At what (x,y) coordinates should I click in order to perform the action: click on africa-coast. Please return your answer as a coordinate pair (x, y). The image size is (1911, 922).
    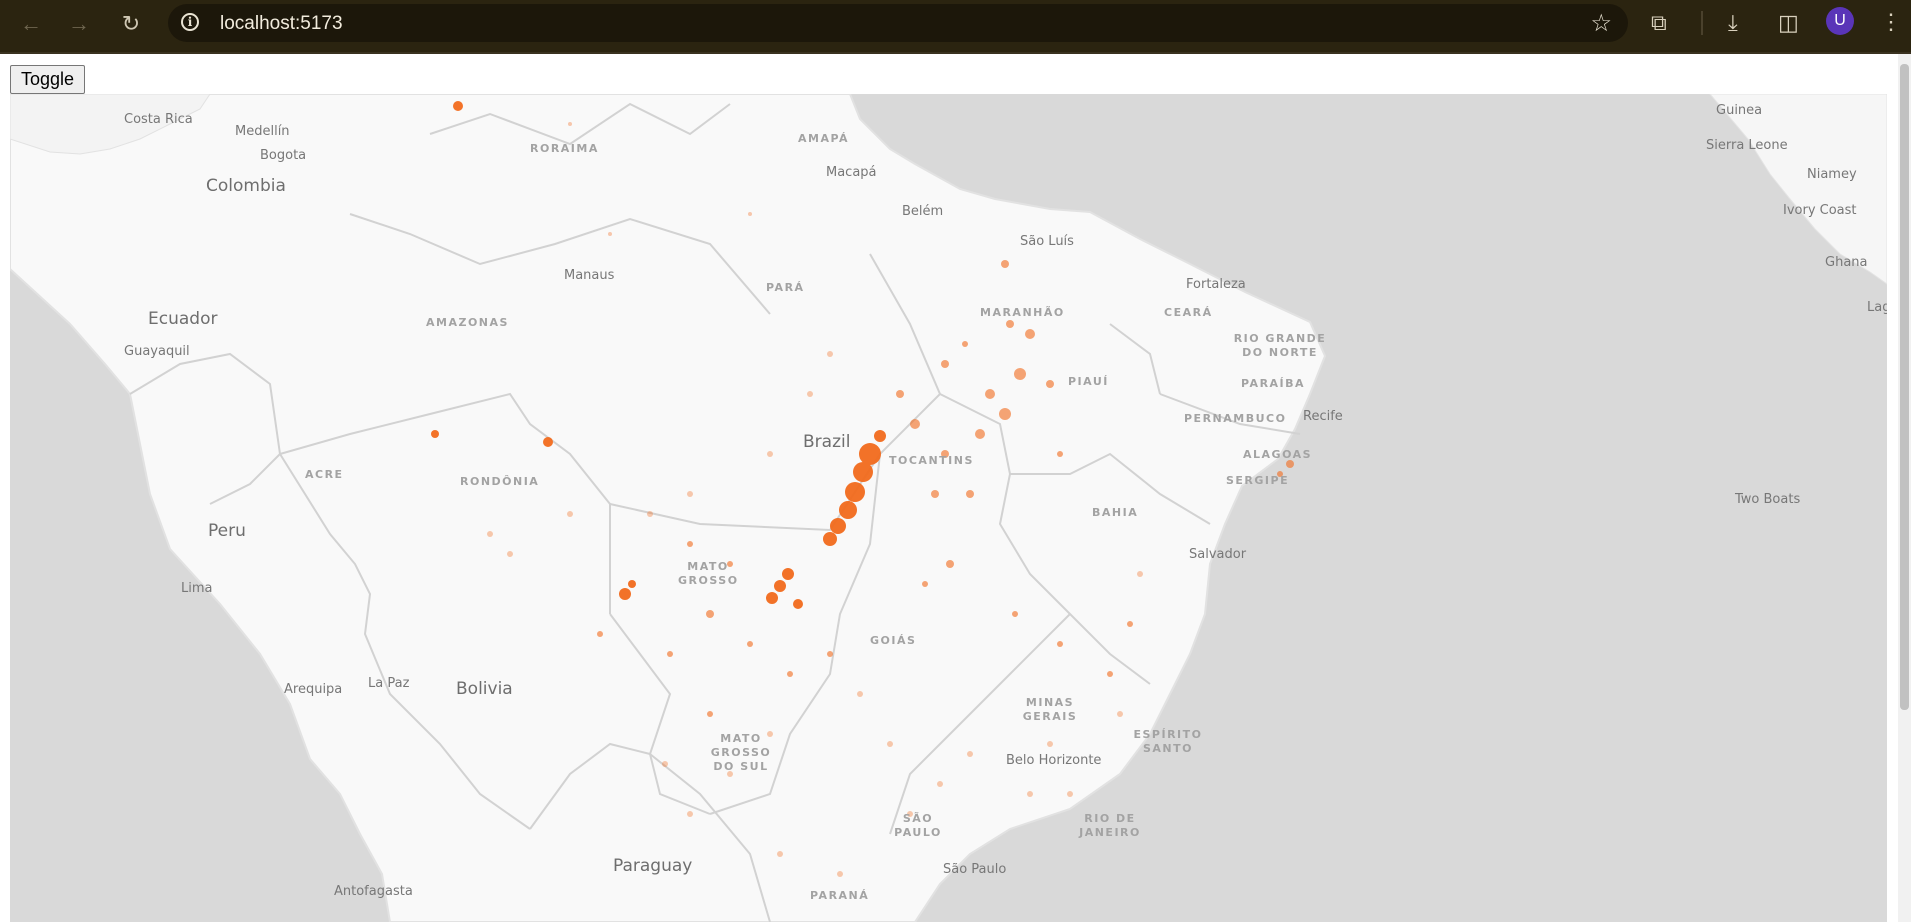
    Looking at the image, I should click on (1798, 189).